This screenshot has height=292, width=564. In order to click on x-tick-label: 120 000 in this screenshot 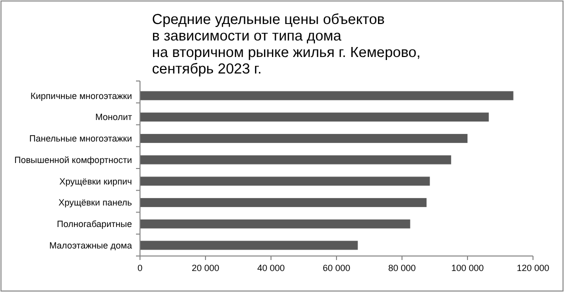, I will do `click(533, 268)`.